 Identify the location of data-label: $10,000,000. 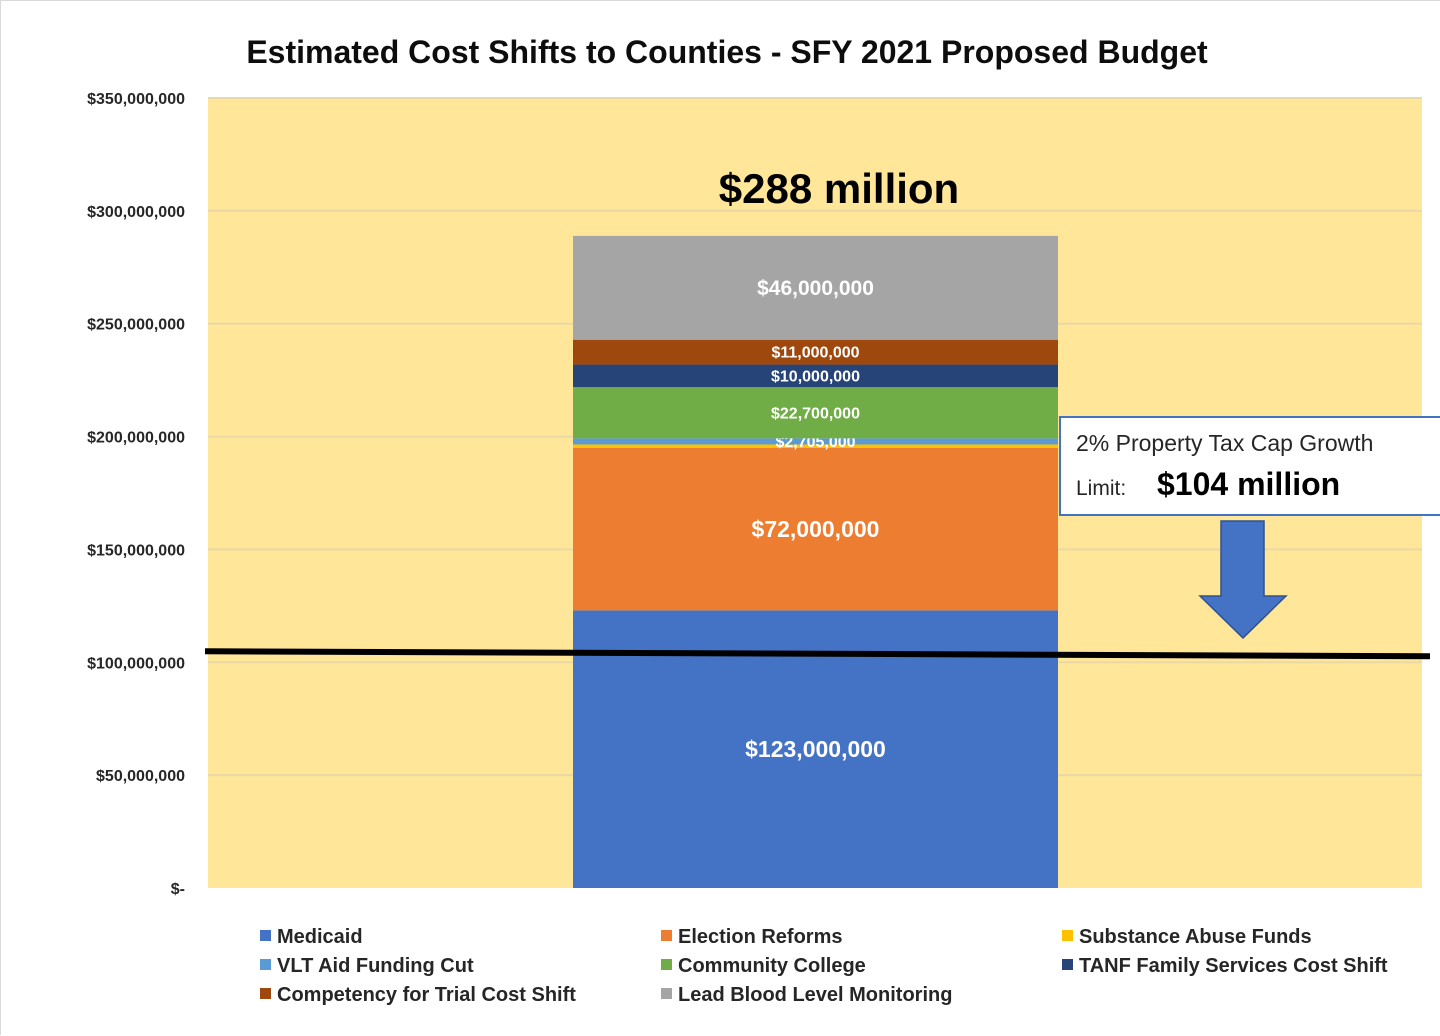
(815, 376).